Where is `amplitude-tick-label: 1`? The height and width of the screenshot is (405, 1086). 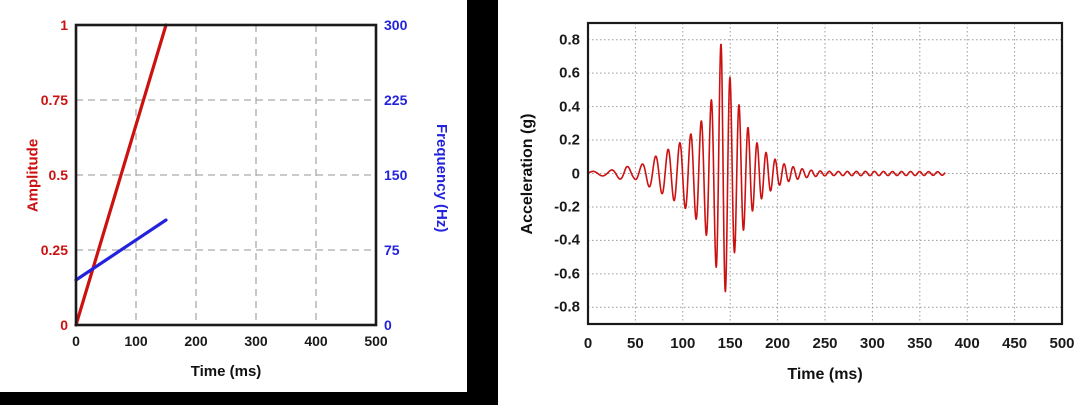
amplitude-tick-label: 1 is located at coordinates (64, 25).